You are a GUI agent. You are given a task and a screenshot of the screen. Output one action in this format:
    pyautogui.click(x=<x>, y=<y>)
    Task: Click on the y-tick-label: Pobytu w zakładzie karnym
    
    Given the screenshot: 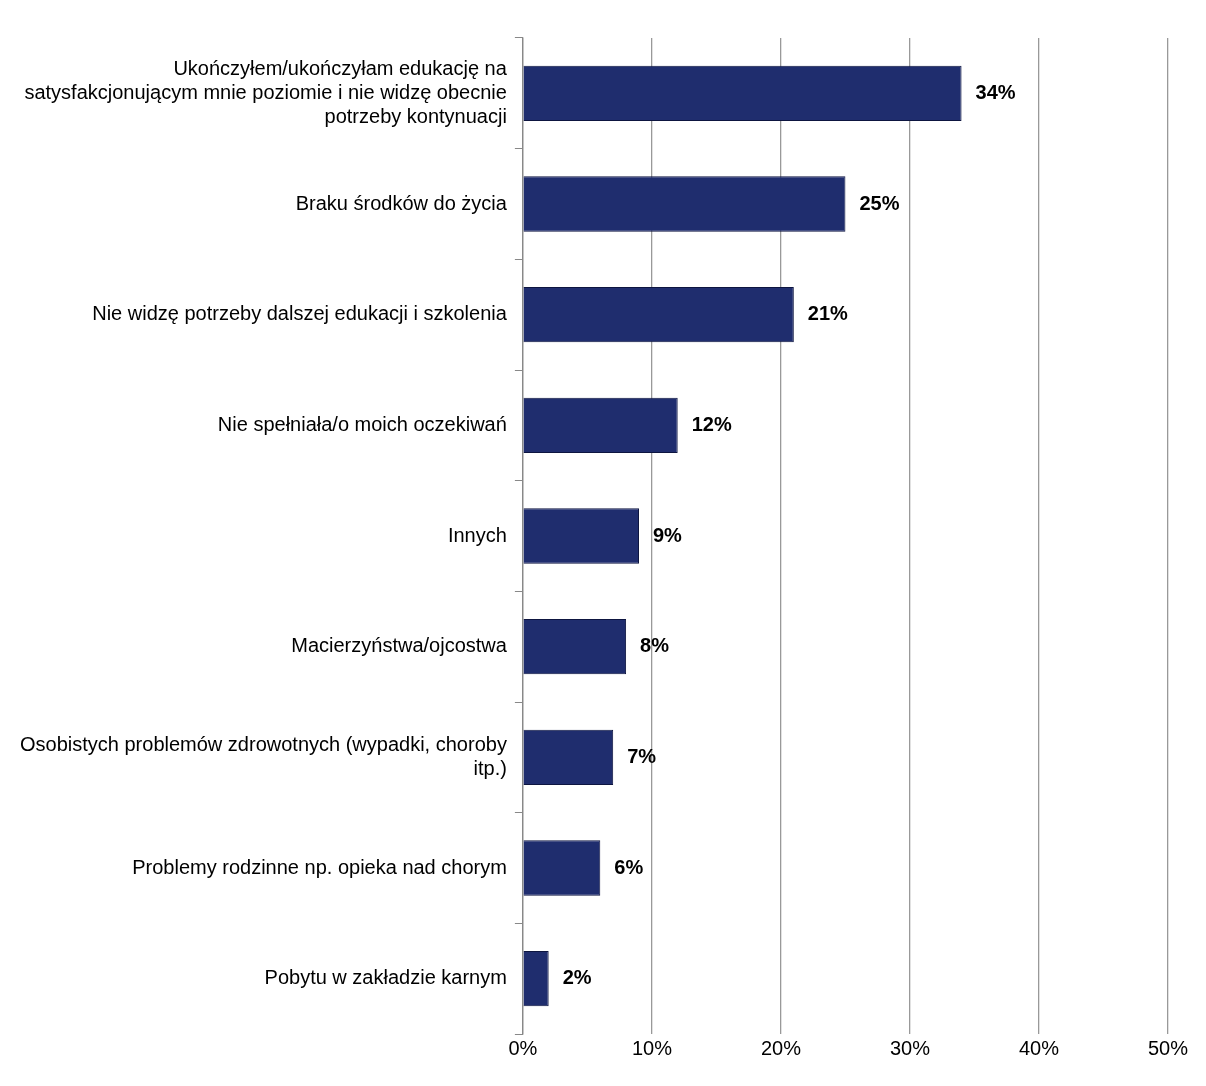 What is the action you would take?
    pyautogui.click(x=385, y=977)
    